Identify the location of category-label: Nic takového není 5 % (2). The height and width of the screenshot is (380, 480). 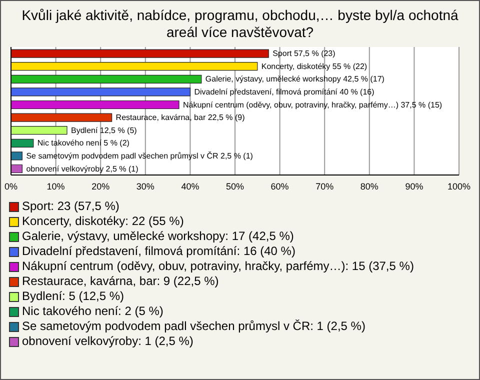
(83, 143).